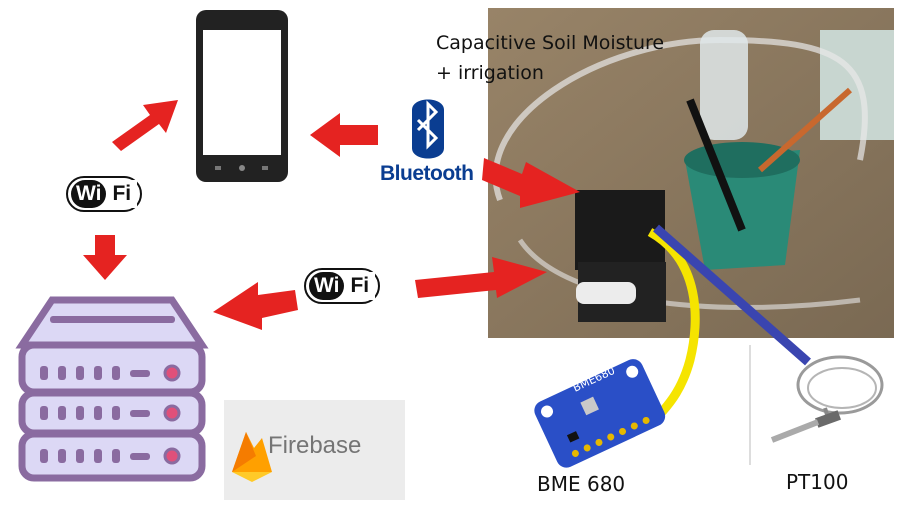 The width and height of the screenshot is (900, 510). Describe the element at coordinates (550, 58) in the screenshot. I see `soil-sensor-label: Capacitive Soil Moisture + irrigation` at that location.